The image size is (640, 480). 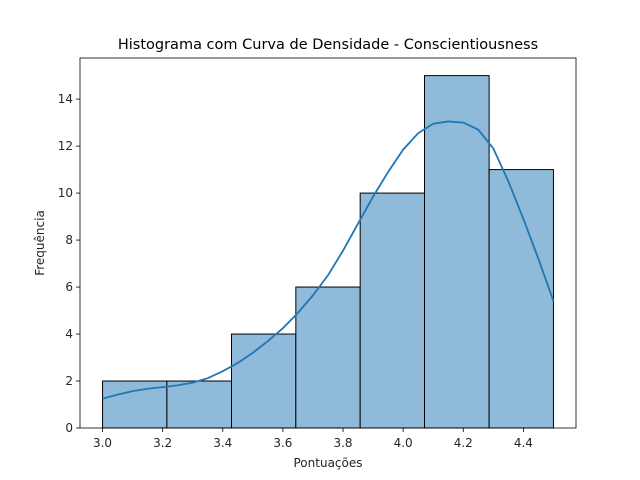 I want to click on y-tick-label-2: 2, so click(x=69, y=381).